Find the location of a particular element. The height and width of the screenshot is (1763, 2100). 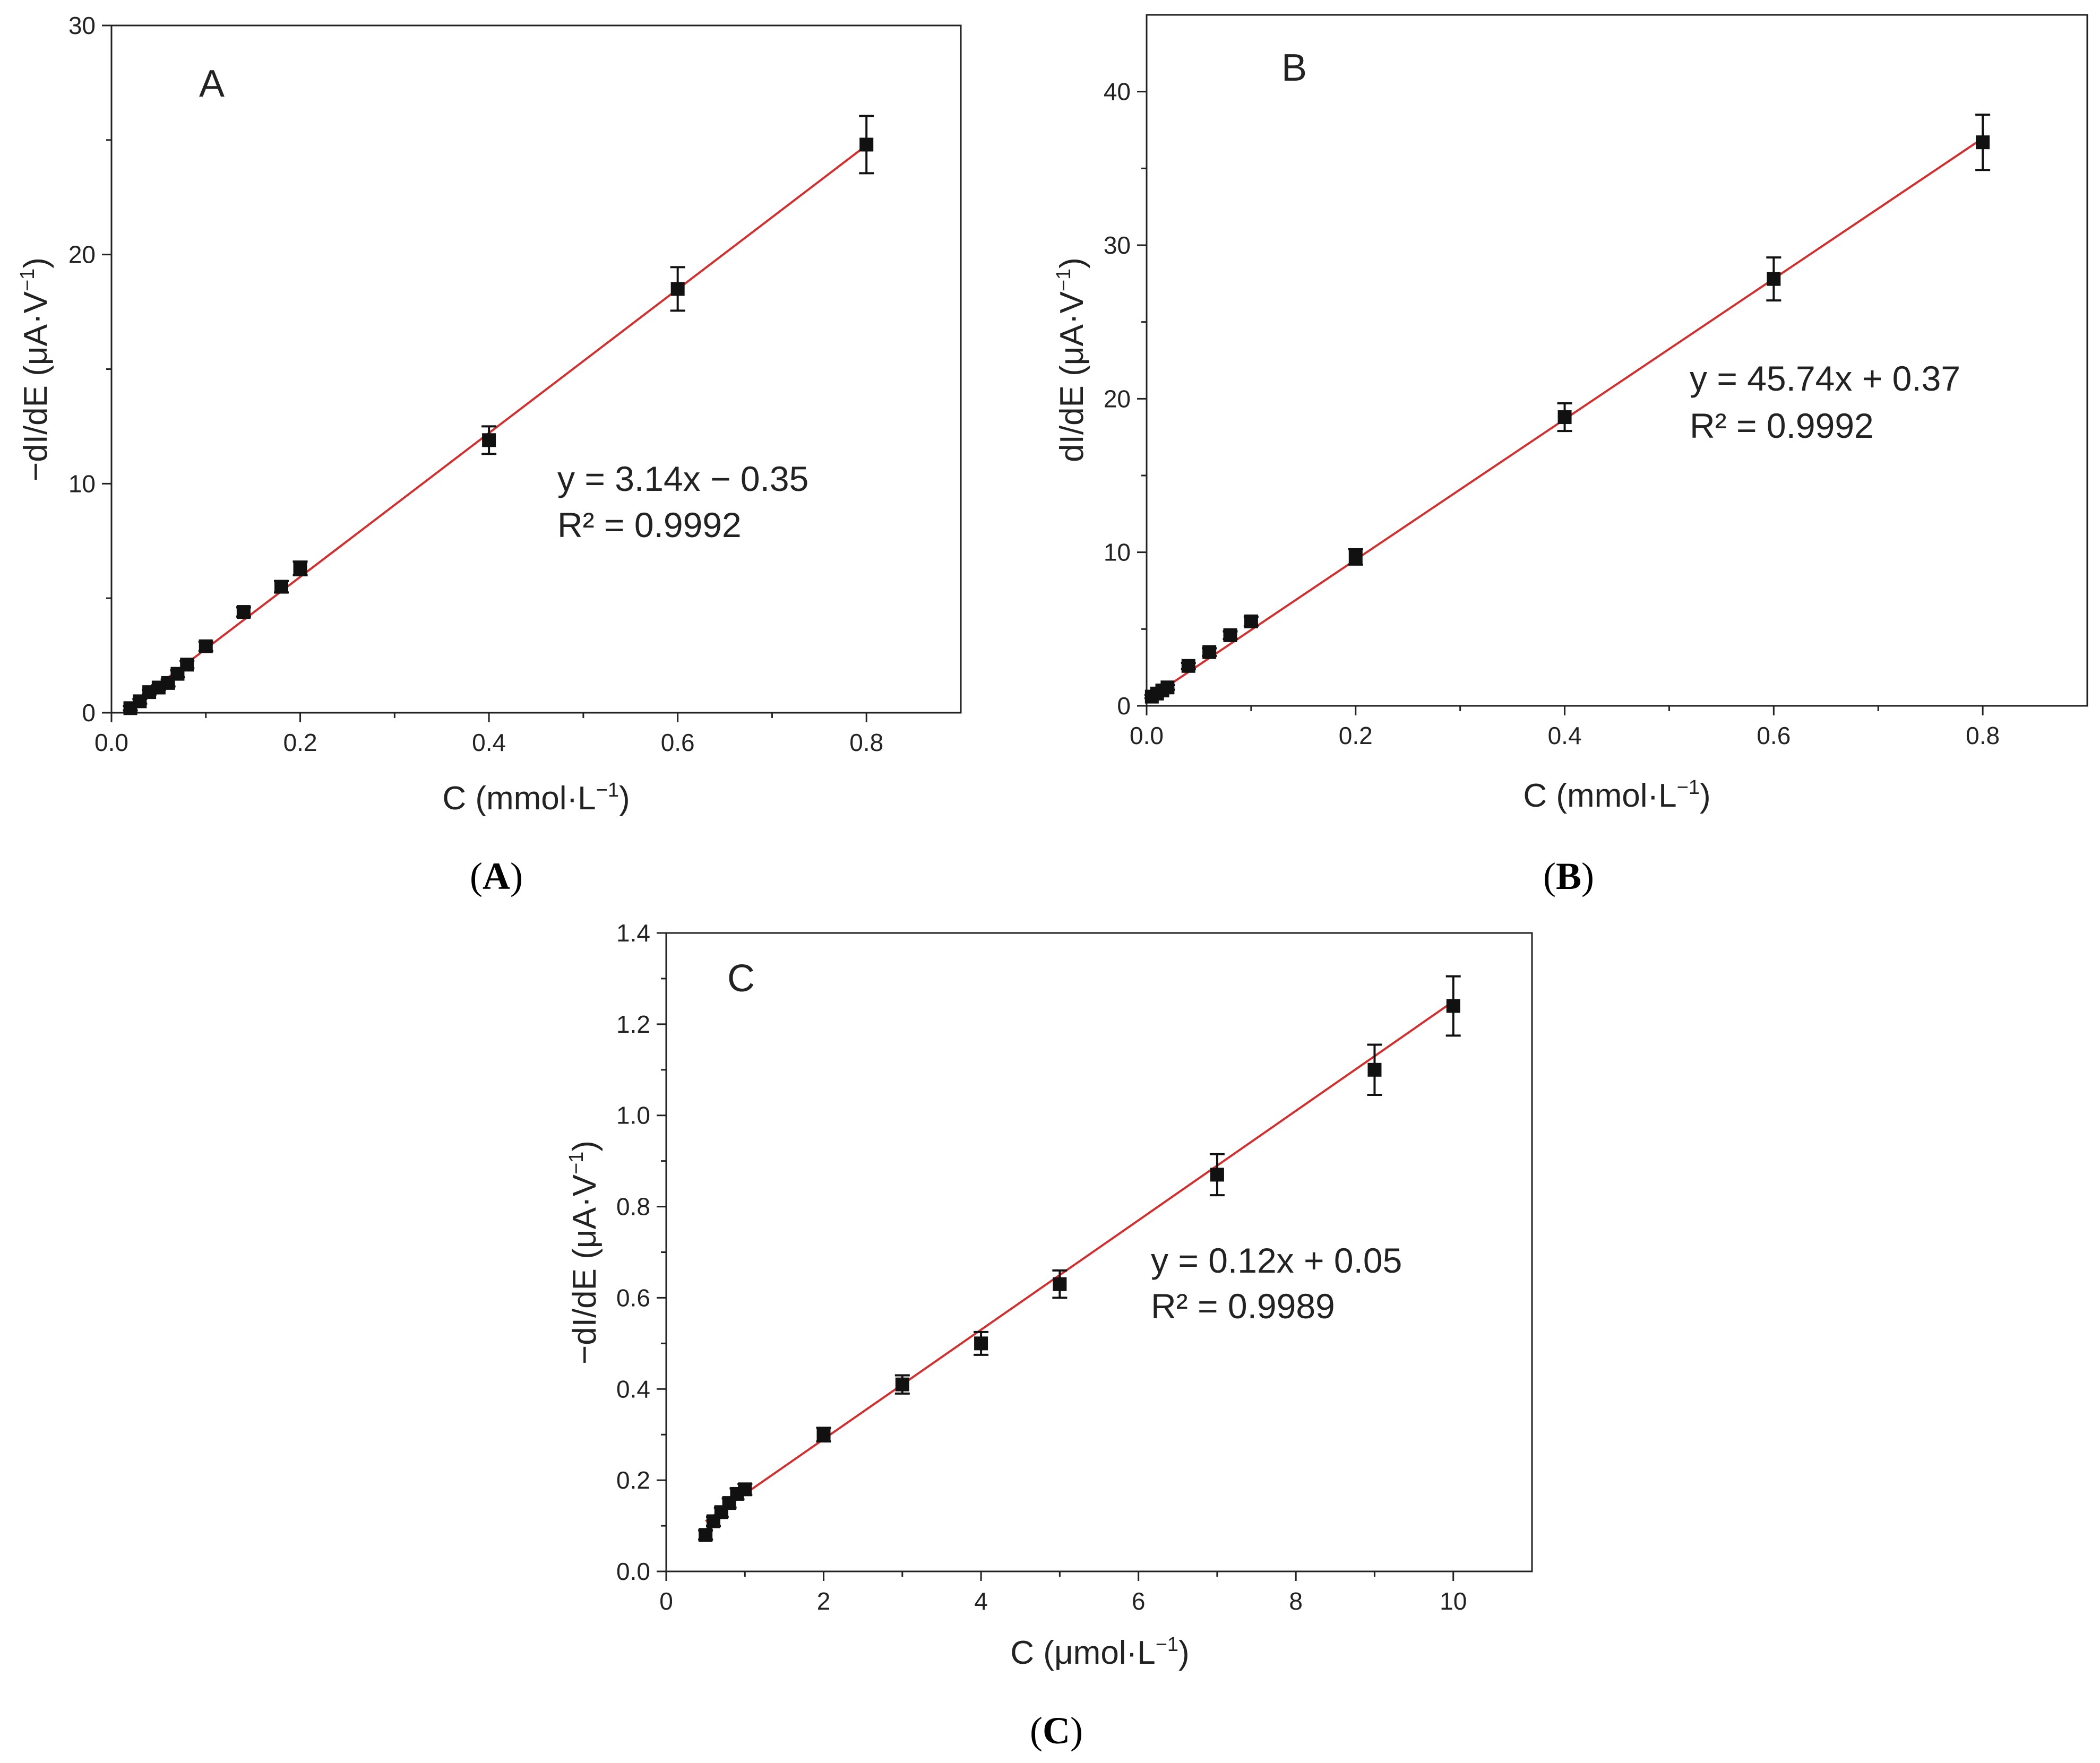

panel-caption: (C) is located at coordinates (1056, 1730).